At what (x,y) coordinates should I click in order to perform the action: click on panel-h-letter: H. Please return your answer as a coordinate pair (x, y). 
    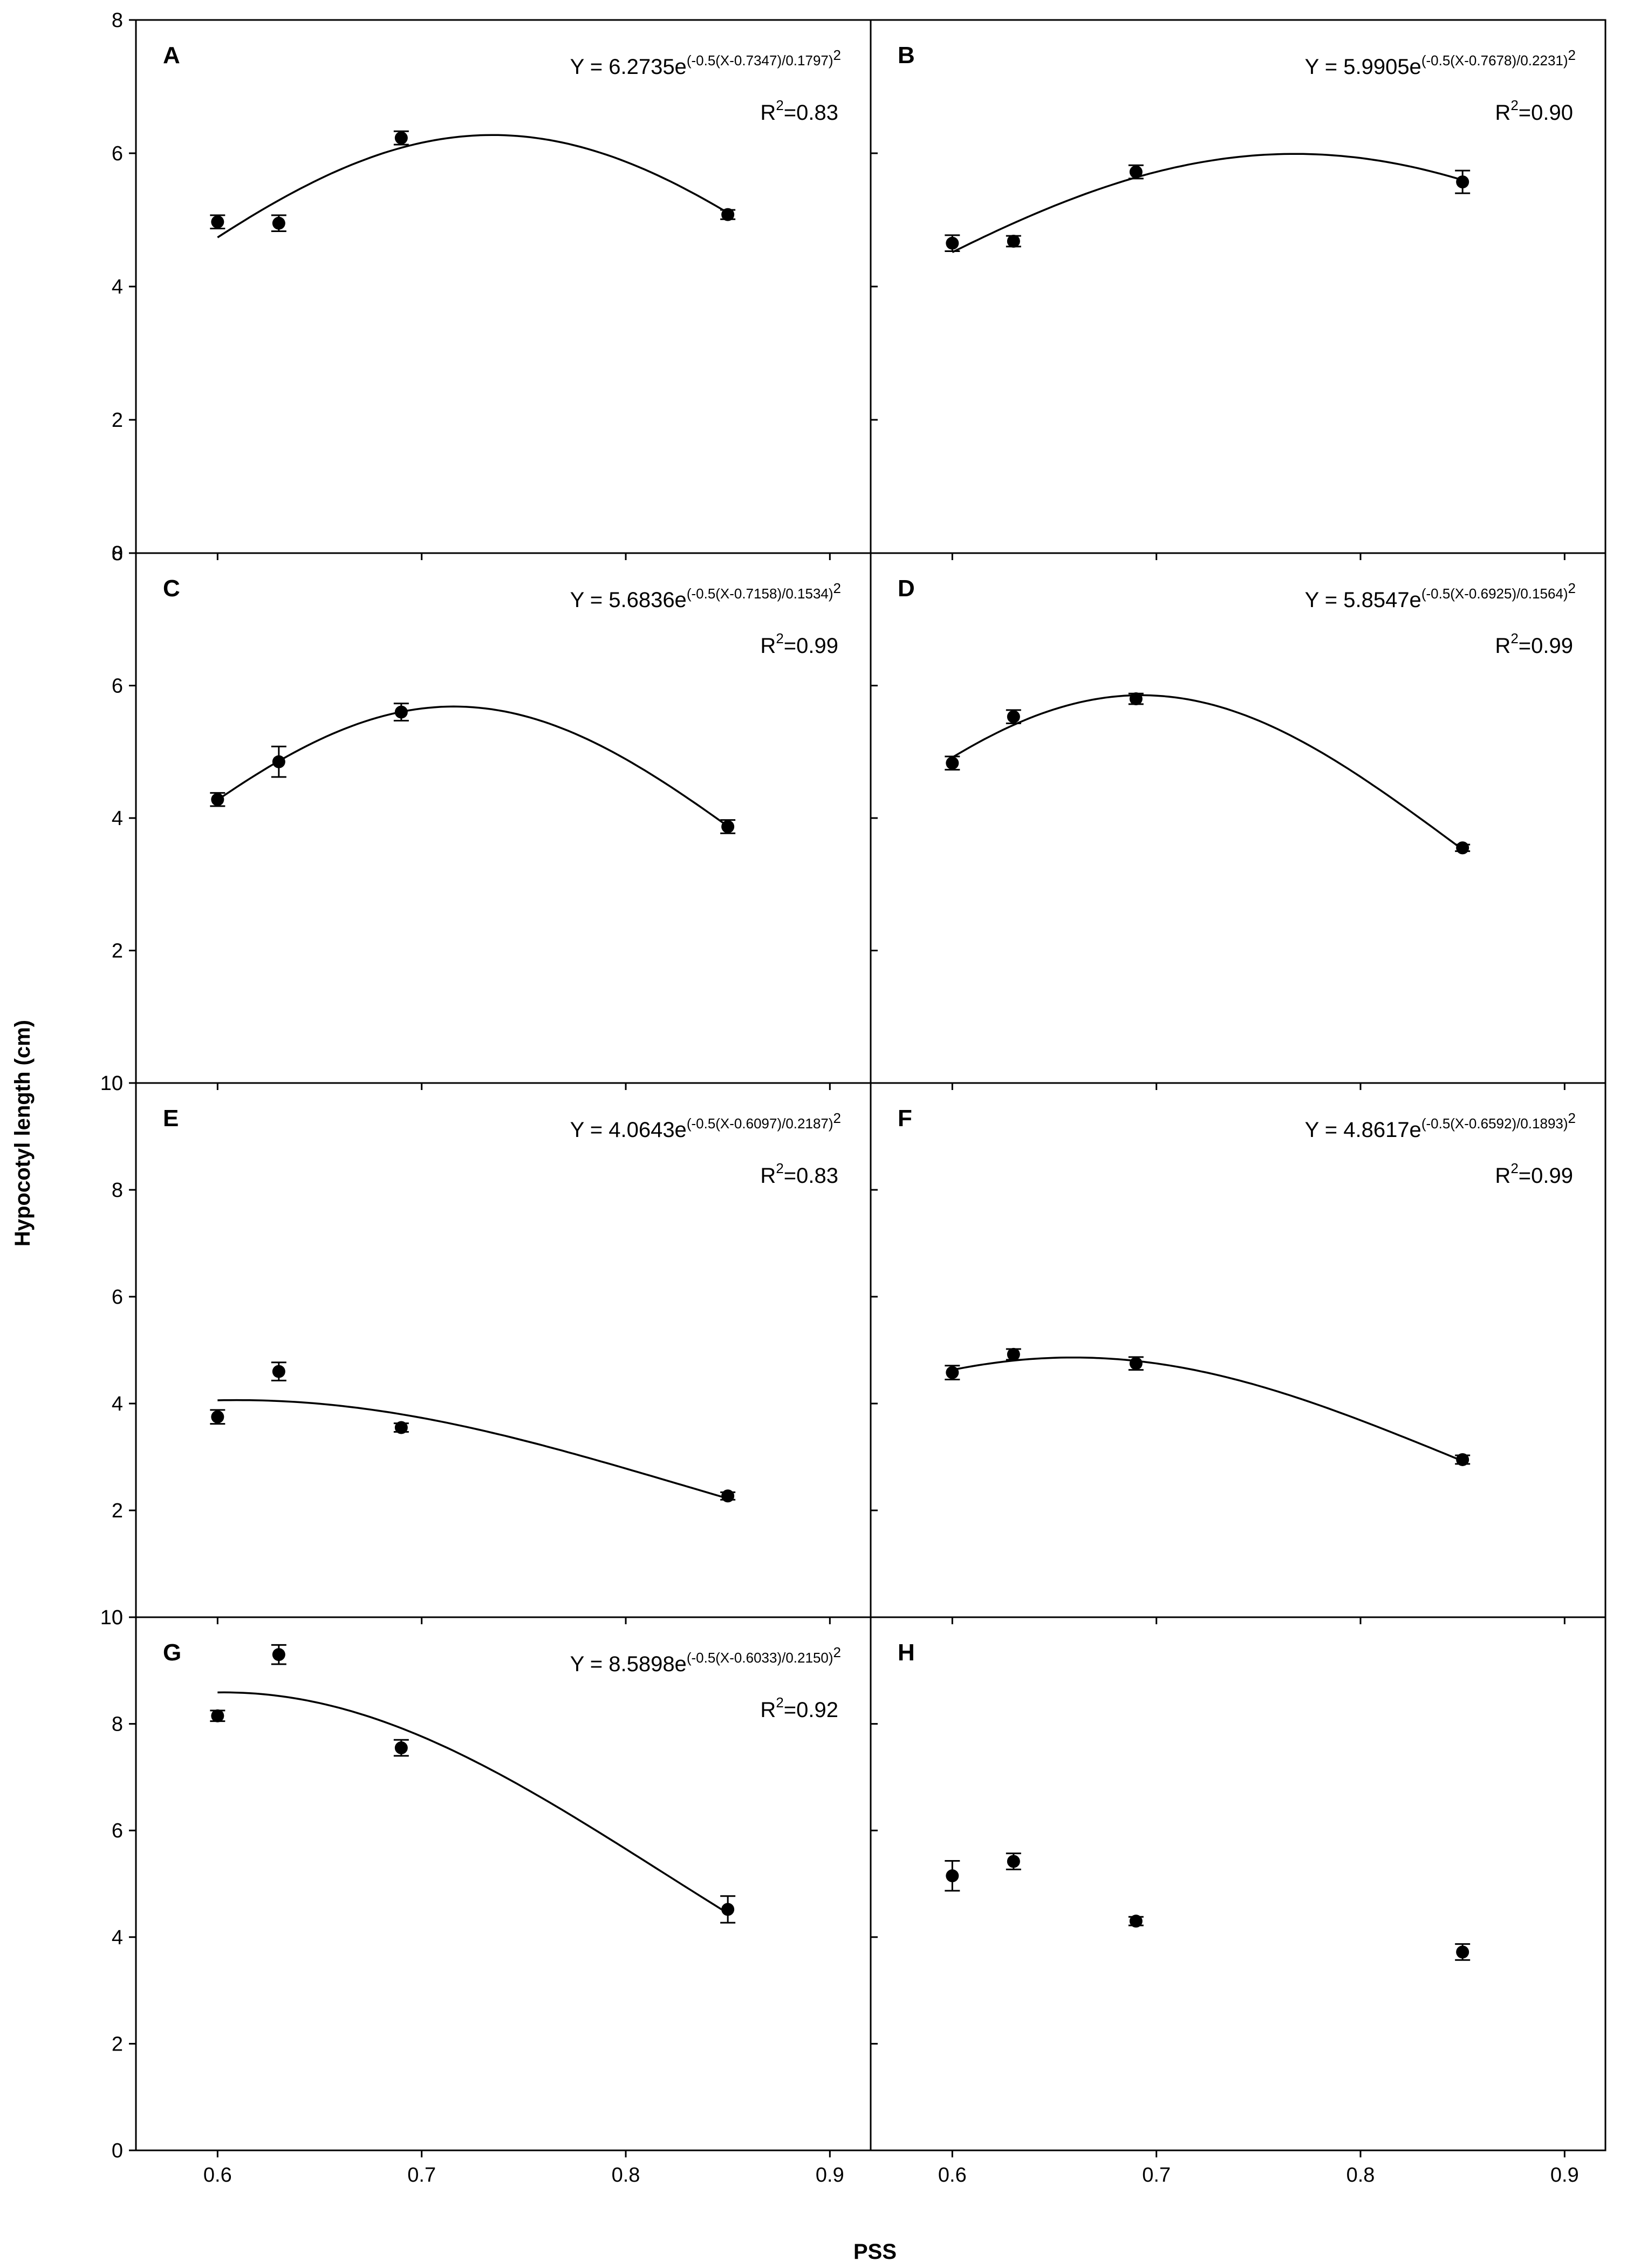
    Looking at the image, I should click on (906, 1652).